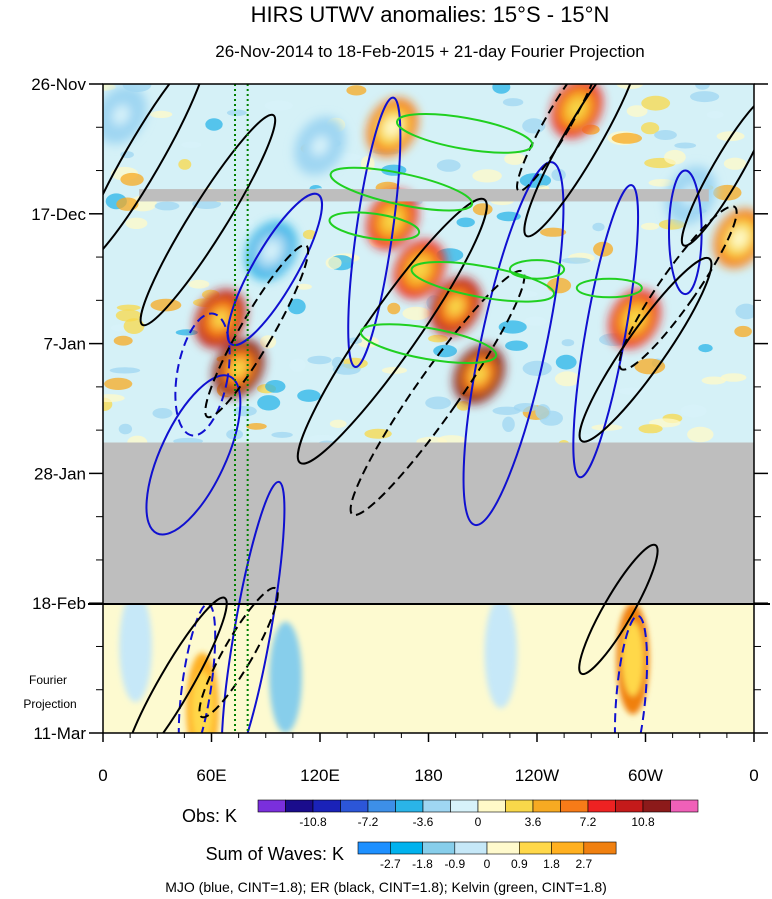 The width and height of the screenshot is (772, 899). Describe the element at coordinates (60, 473) in the screenshot. I see `y-tick-label: 28-Jan` at that location.